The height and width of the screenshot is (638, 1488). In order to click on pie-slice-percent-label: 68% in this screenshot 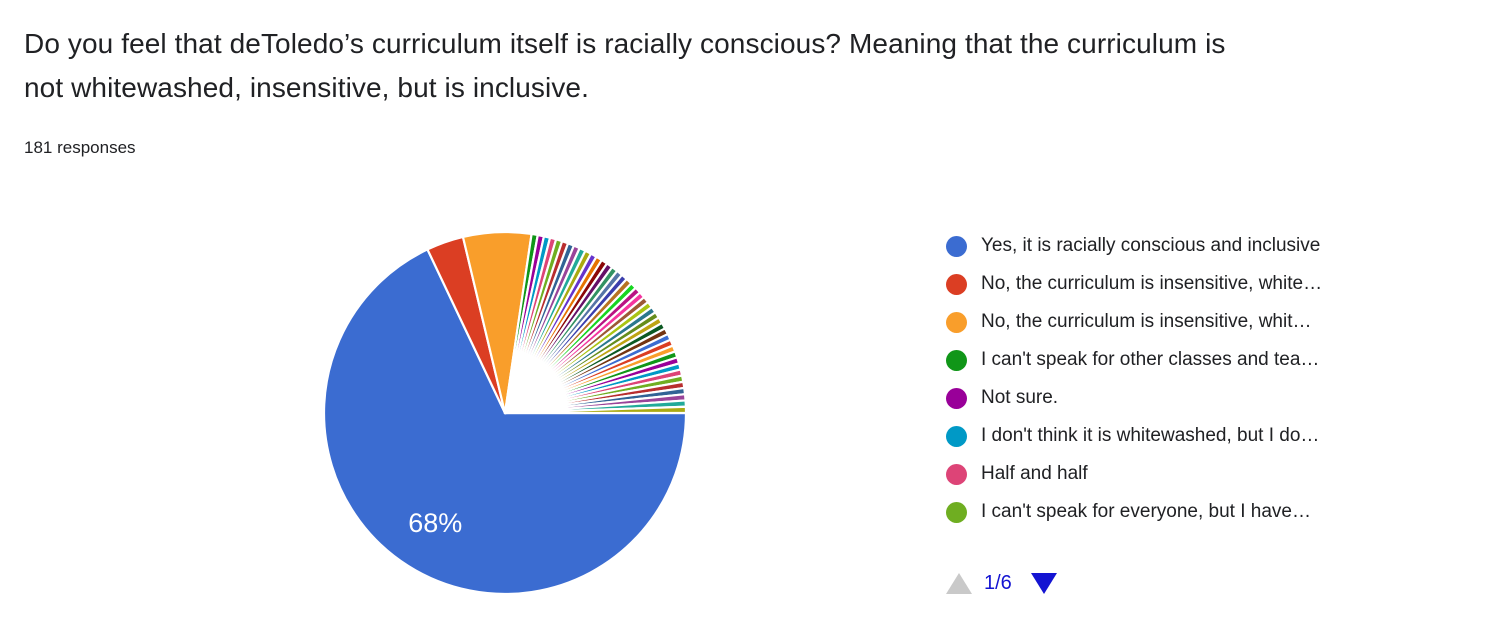, I will do `click(435, 523)`.